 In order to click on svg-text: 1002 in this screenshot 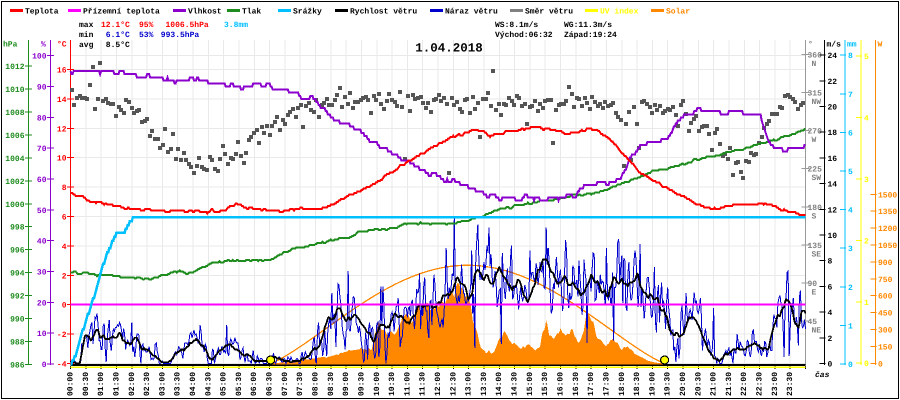, I will do `click(14, 182)`.